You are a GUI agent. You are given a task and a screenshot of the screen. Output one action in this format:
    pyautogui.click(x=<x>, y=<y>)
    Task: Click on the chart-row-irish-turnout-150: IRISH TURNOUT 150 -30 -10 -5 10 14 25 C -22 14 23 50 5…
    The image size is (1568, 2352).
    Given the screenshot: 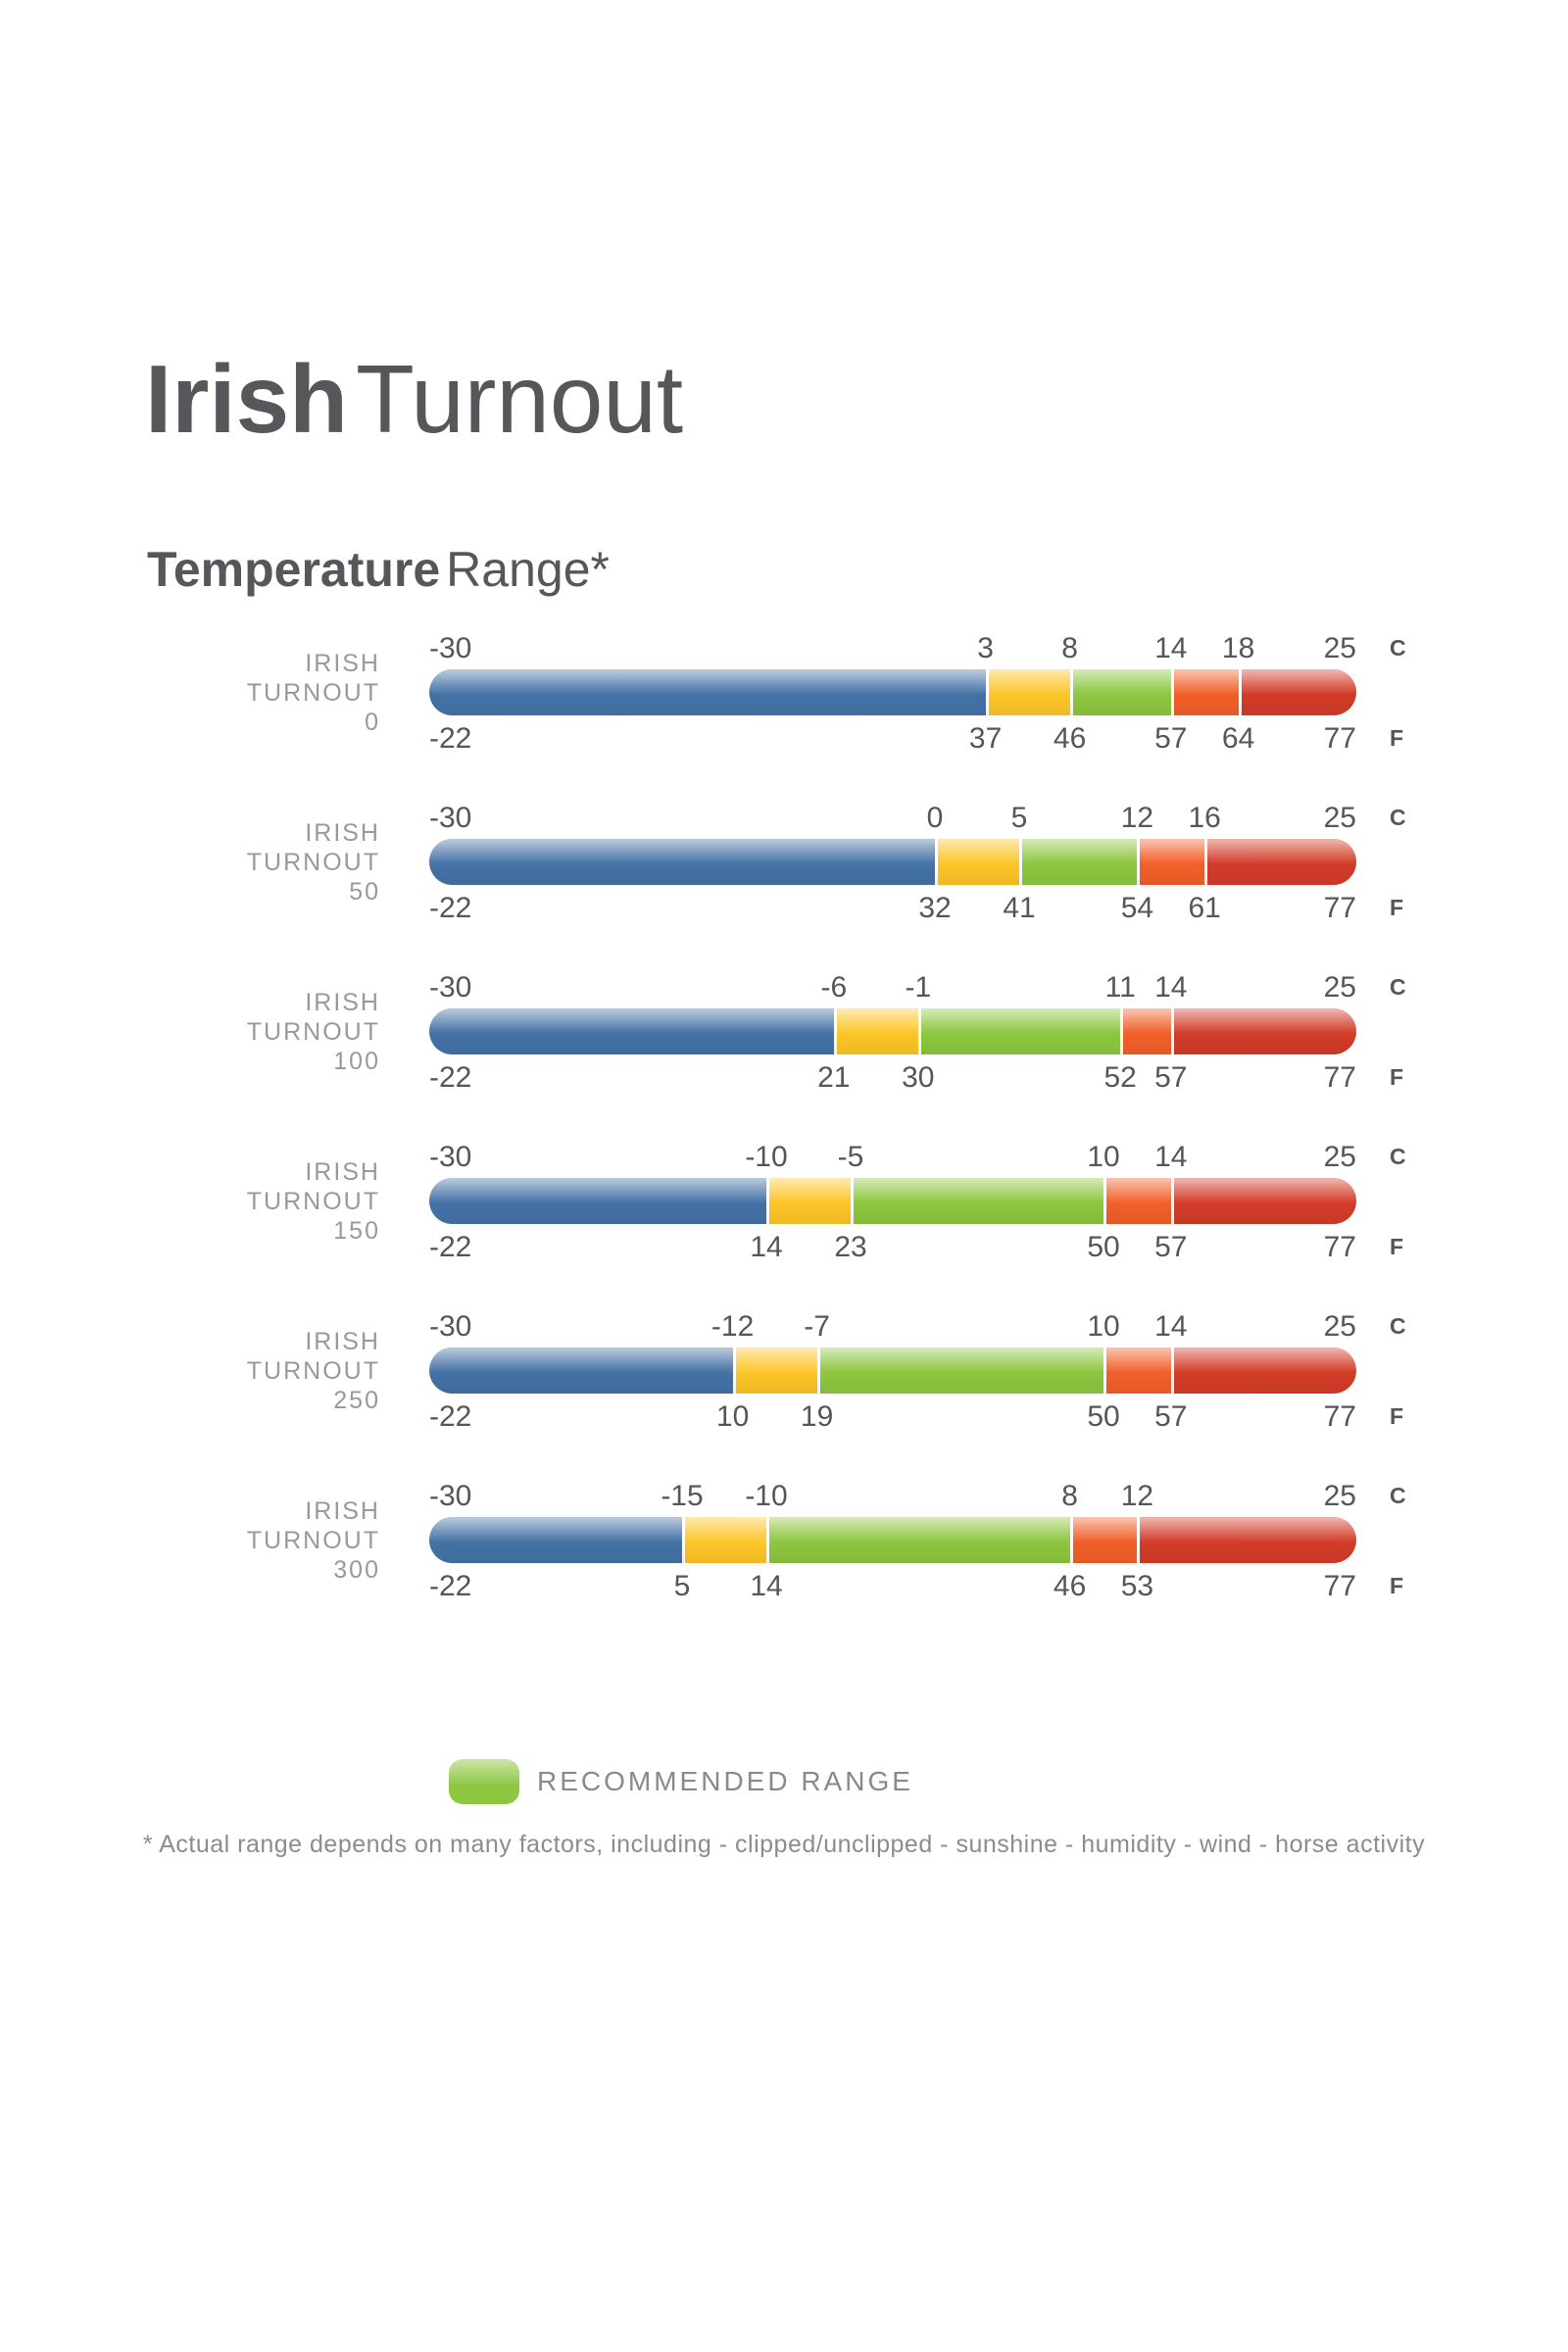 What is the action you would take?
    pyautogui.click(x=784, y=1201)
    